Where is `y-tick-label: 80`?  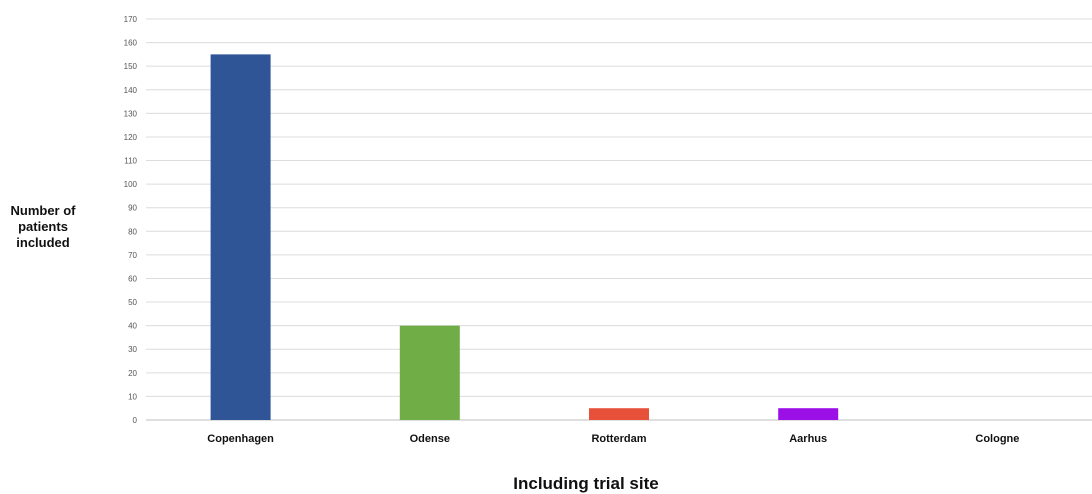
y-tick-label: 80 is located at coordinates (132, 231).